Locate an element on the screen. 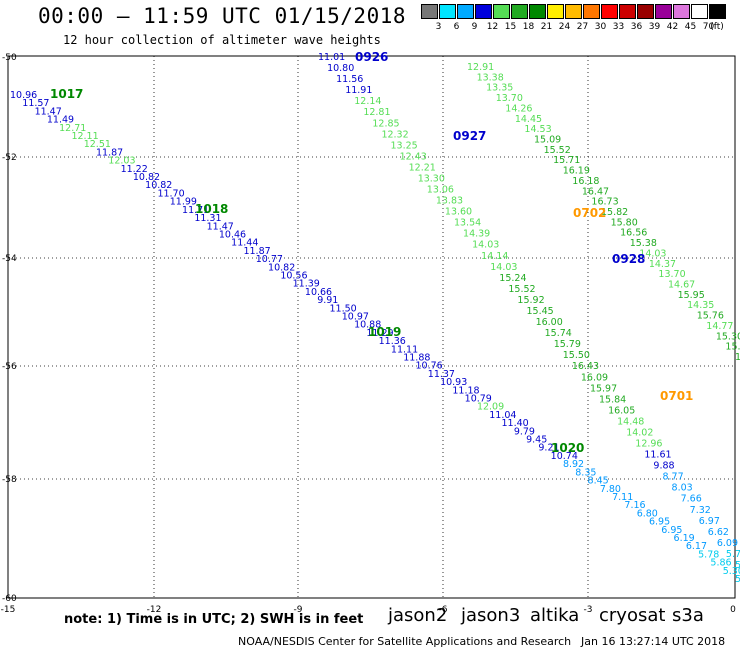 This screenshot has height=650, width=740. swh-value-track-c: 15.76 is located at coordinates (710, 316).